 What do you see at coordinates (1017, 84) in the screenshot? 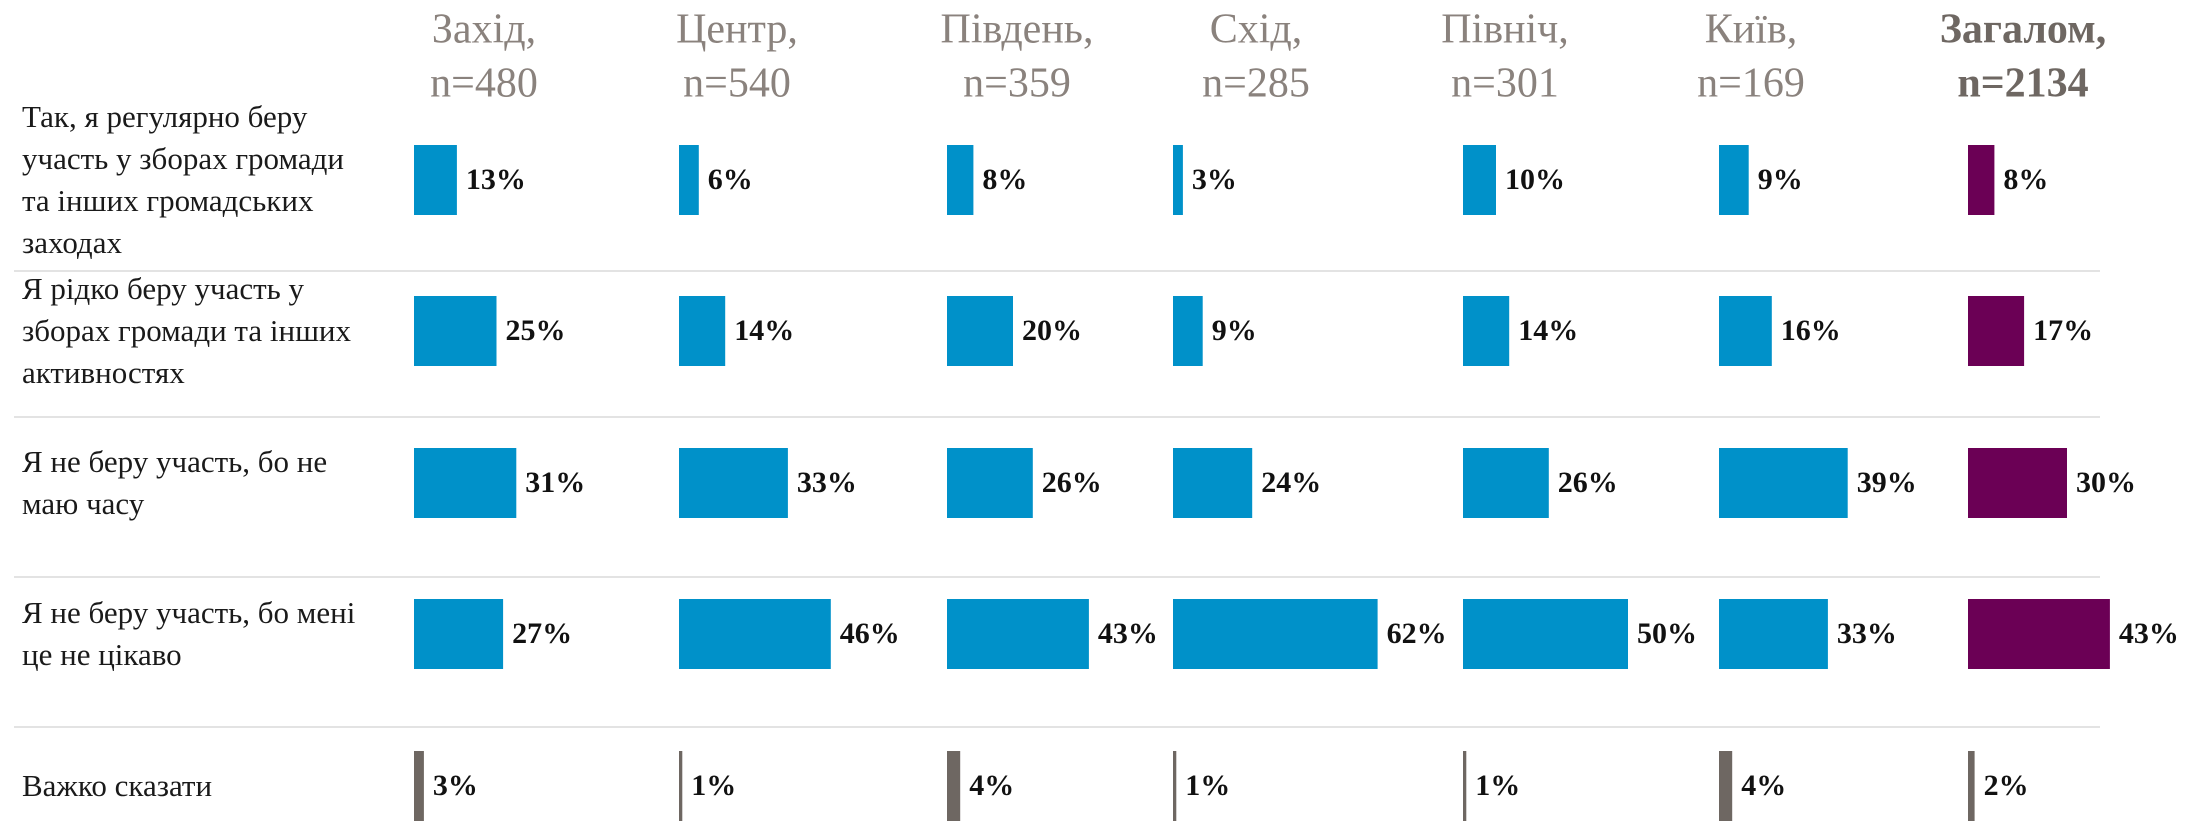
I see `column-sample: n=359` at bounding box center [1017, 84].